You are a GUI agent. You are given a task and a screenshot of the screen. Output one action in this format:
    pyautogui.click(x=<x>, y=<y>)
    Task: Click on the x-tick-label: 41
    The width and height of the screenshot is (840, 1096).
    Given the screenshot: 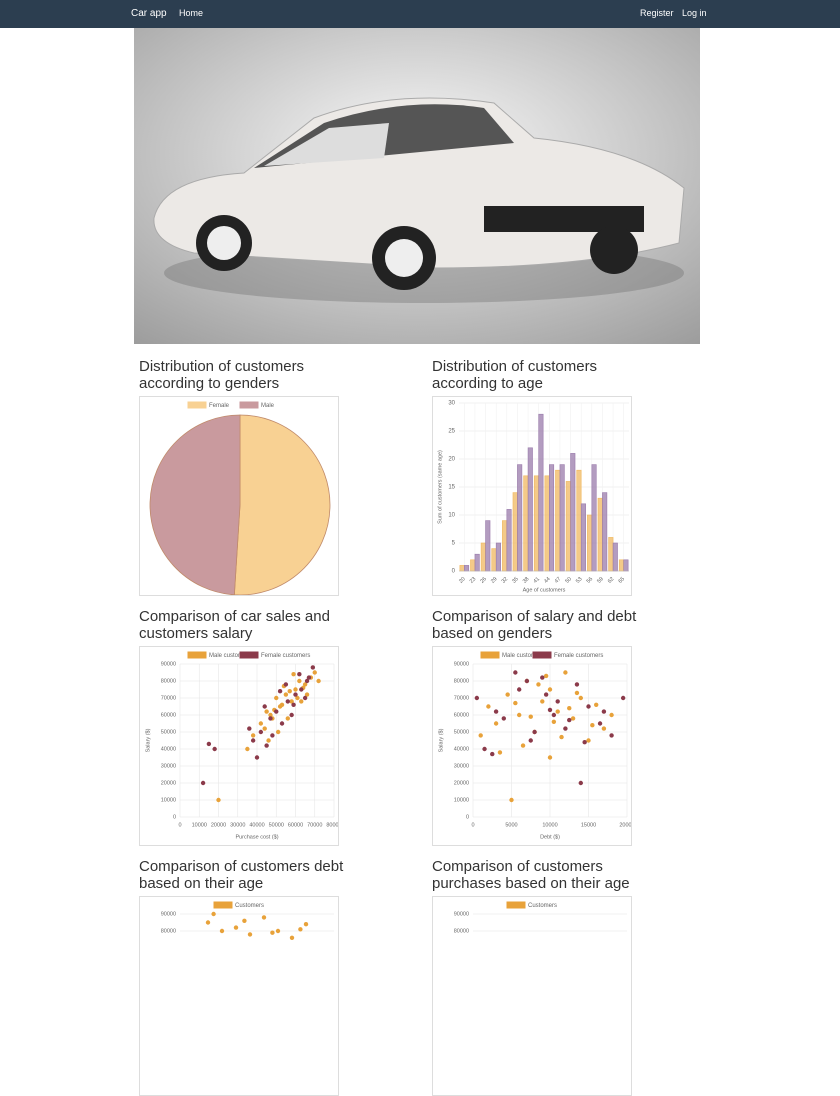 What is the action you would take?
    pyautogui.click(x=537, y=580)
    